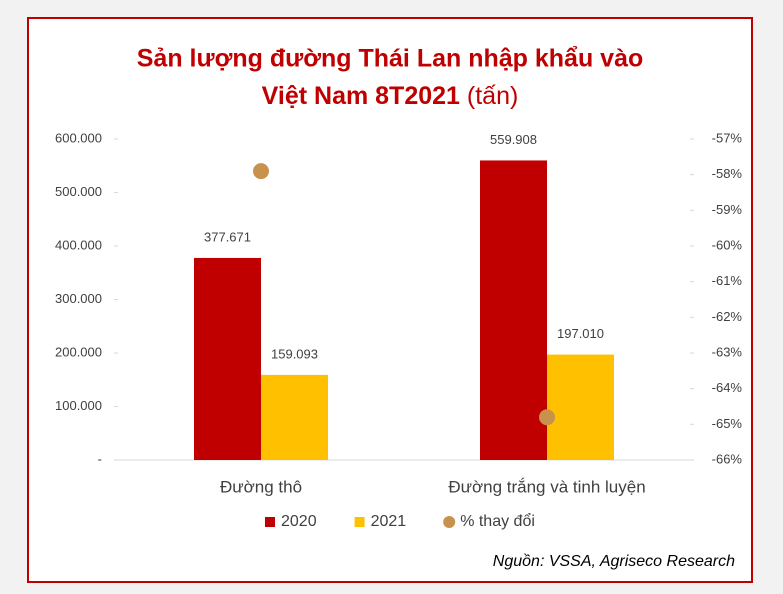 The image size is (783, 594). What do you see at coordinates (513, 139) in the screenshot?
I see `value-label: 559.908` at bounding box center [513, 139].